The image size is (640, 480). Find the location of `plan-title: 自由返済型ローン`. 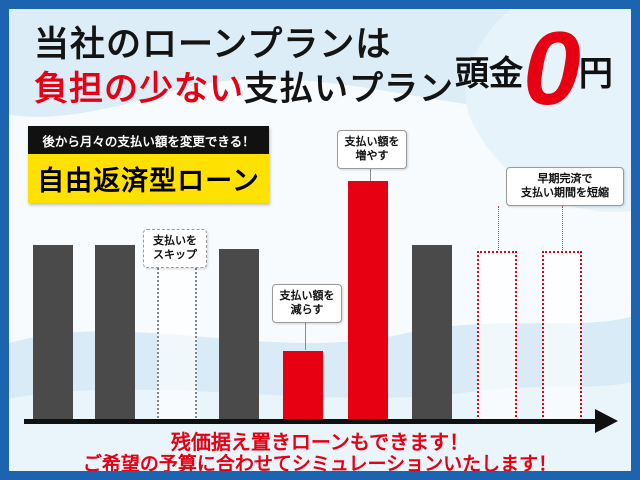

plan-title: 自由返済型ローン is located at coordinates (148, 181).